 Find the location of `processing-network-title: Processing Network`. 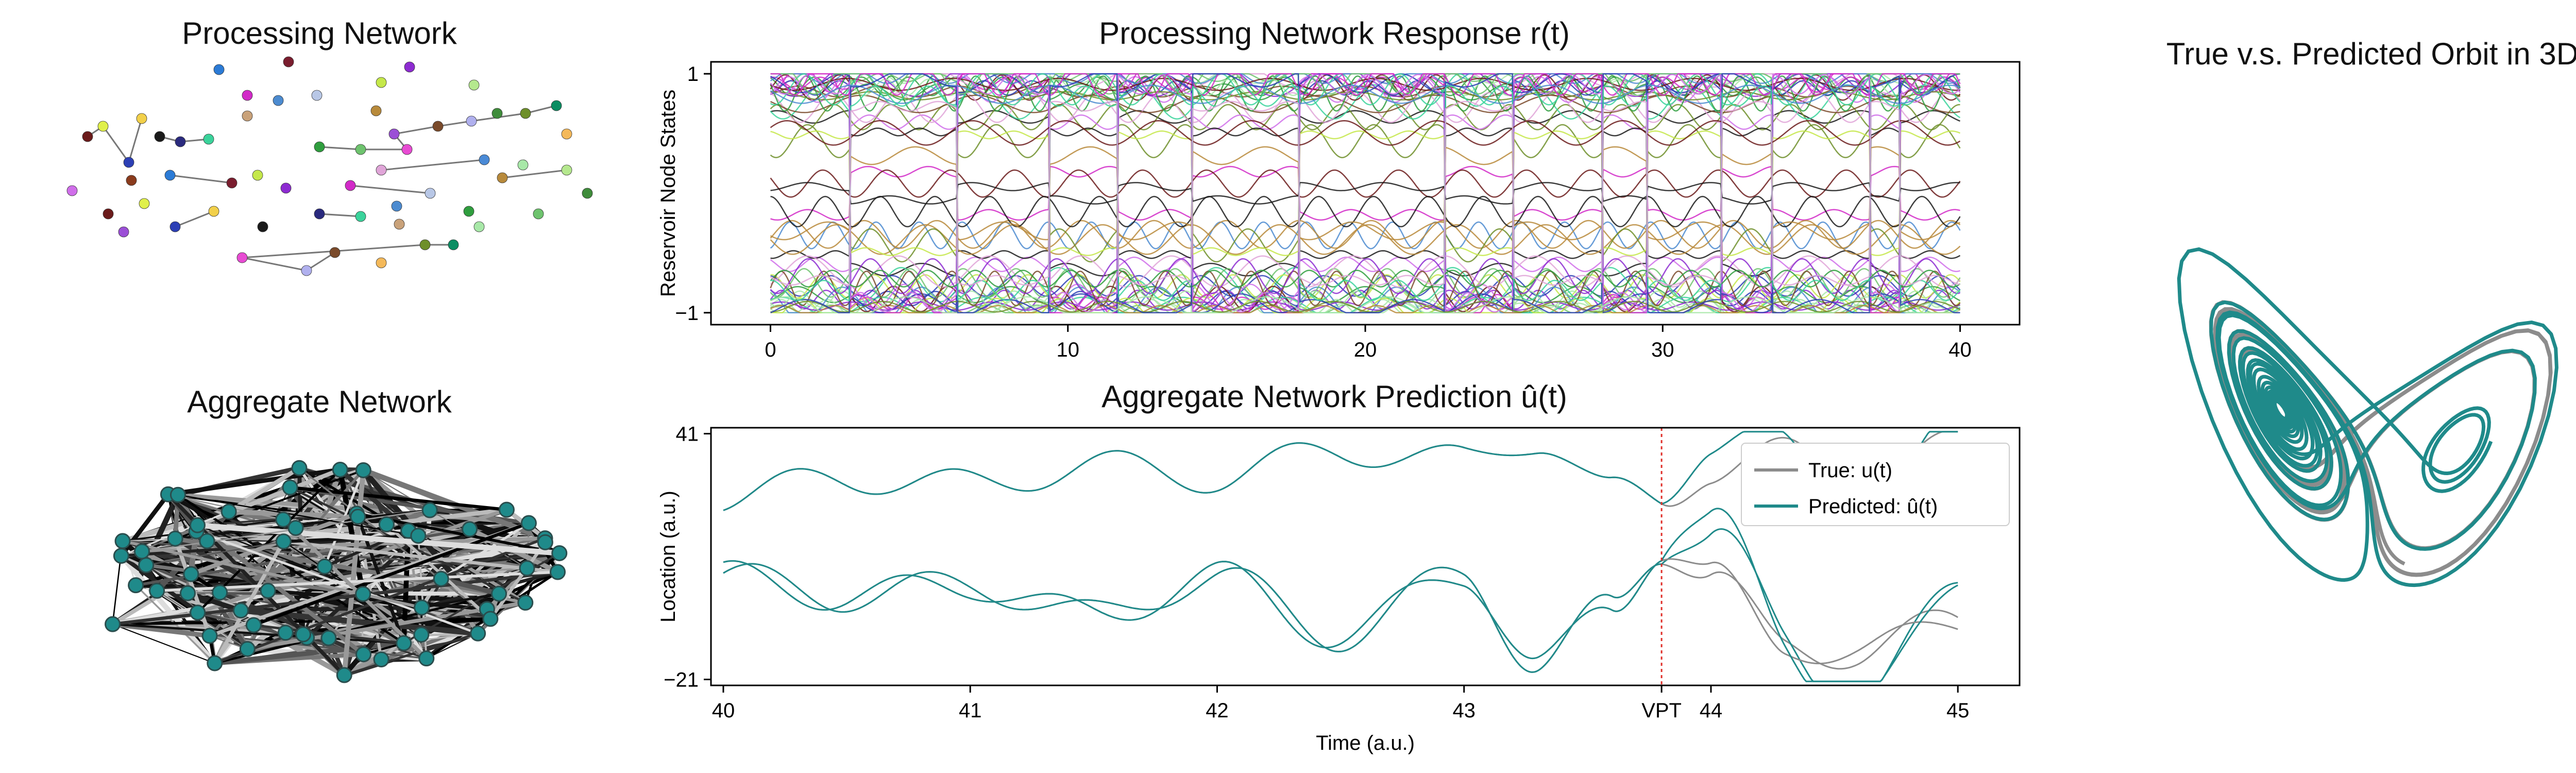

processing-network-title: Processing Network is located at coordinates (319, 33).